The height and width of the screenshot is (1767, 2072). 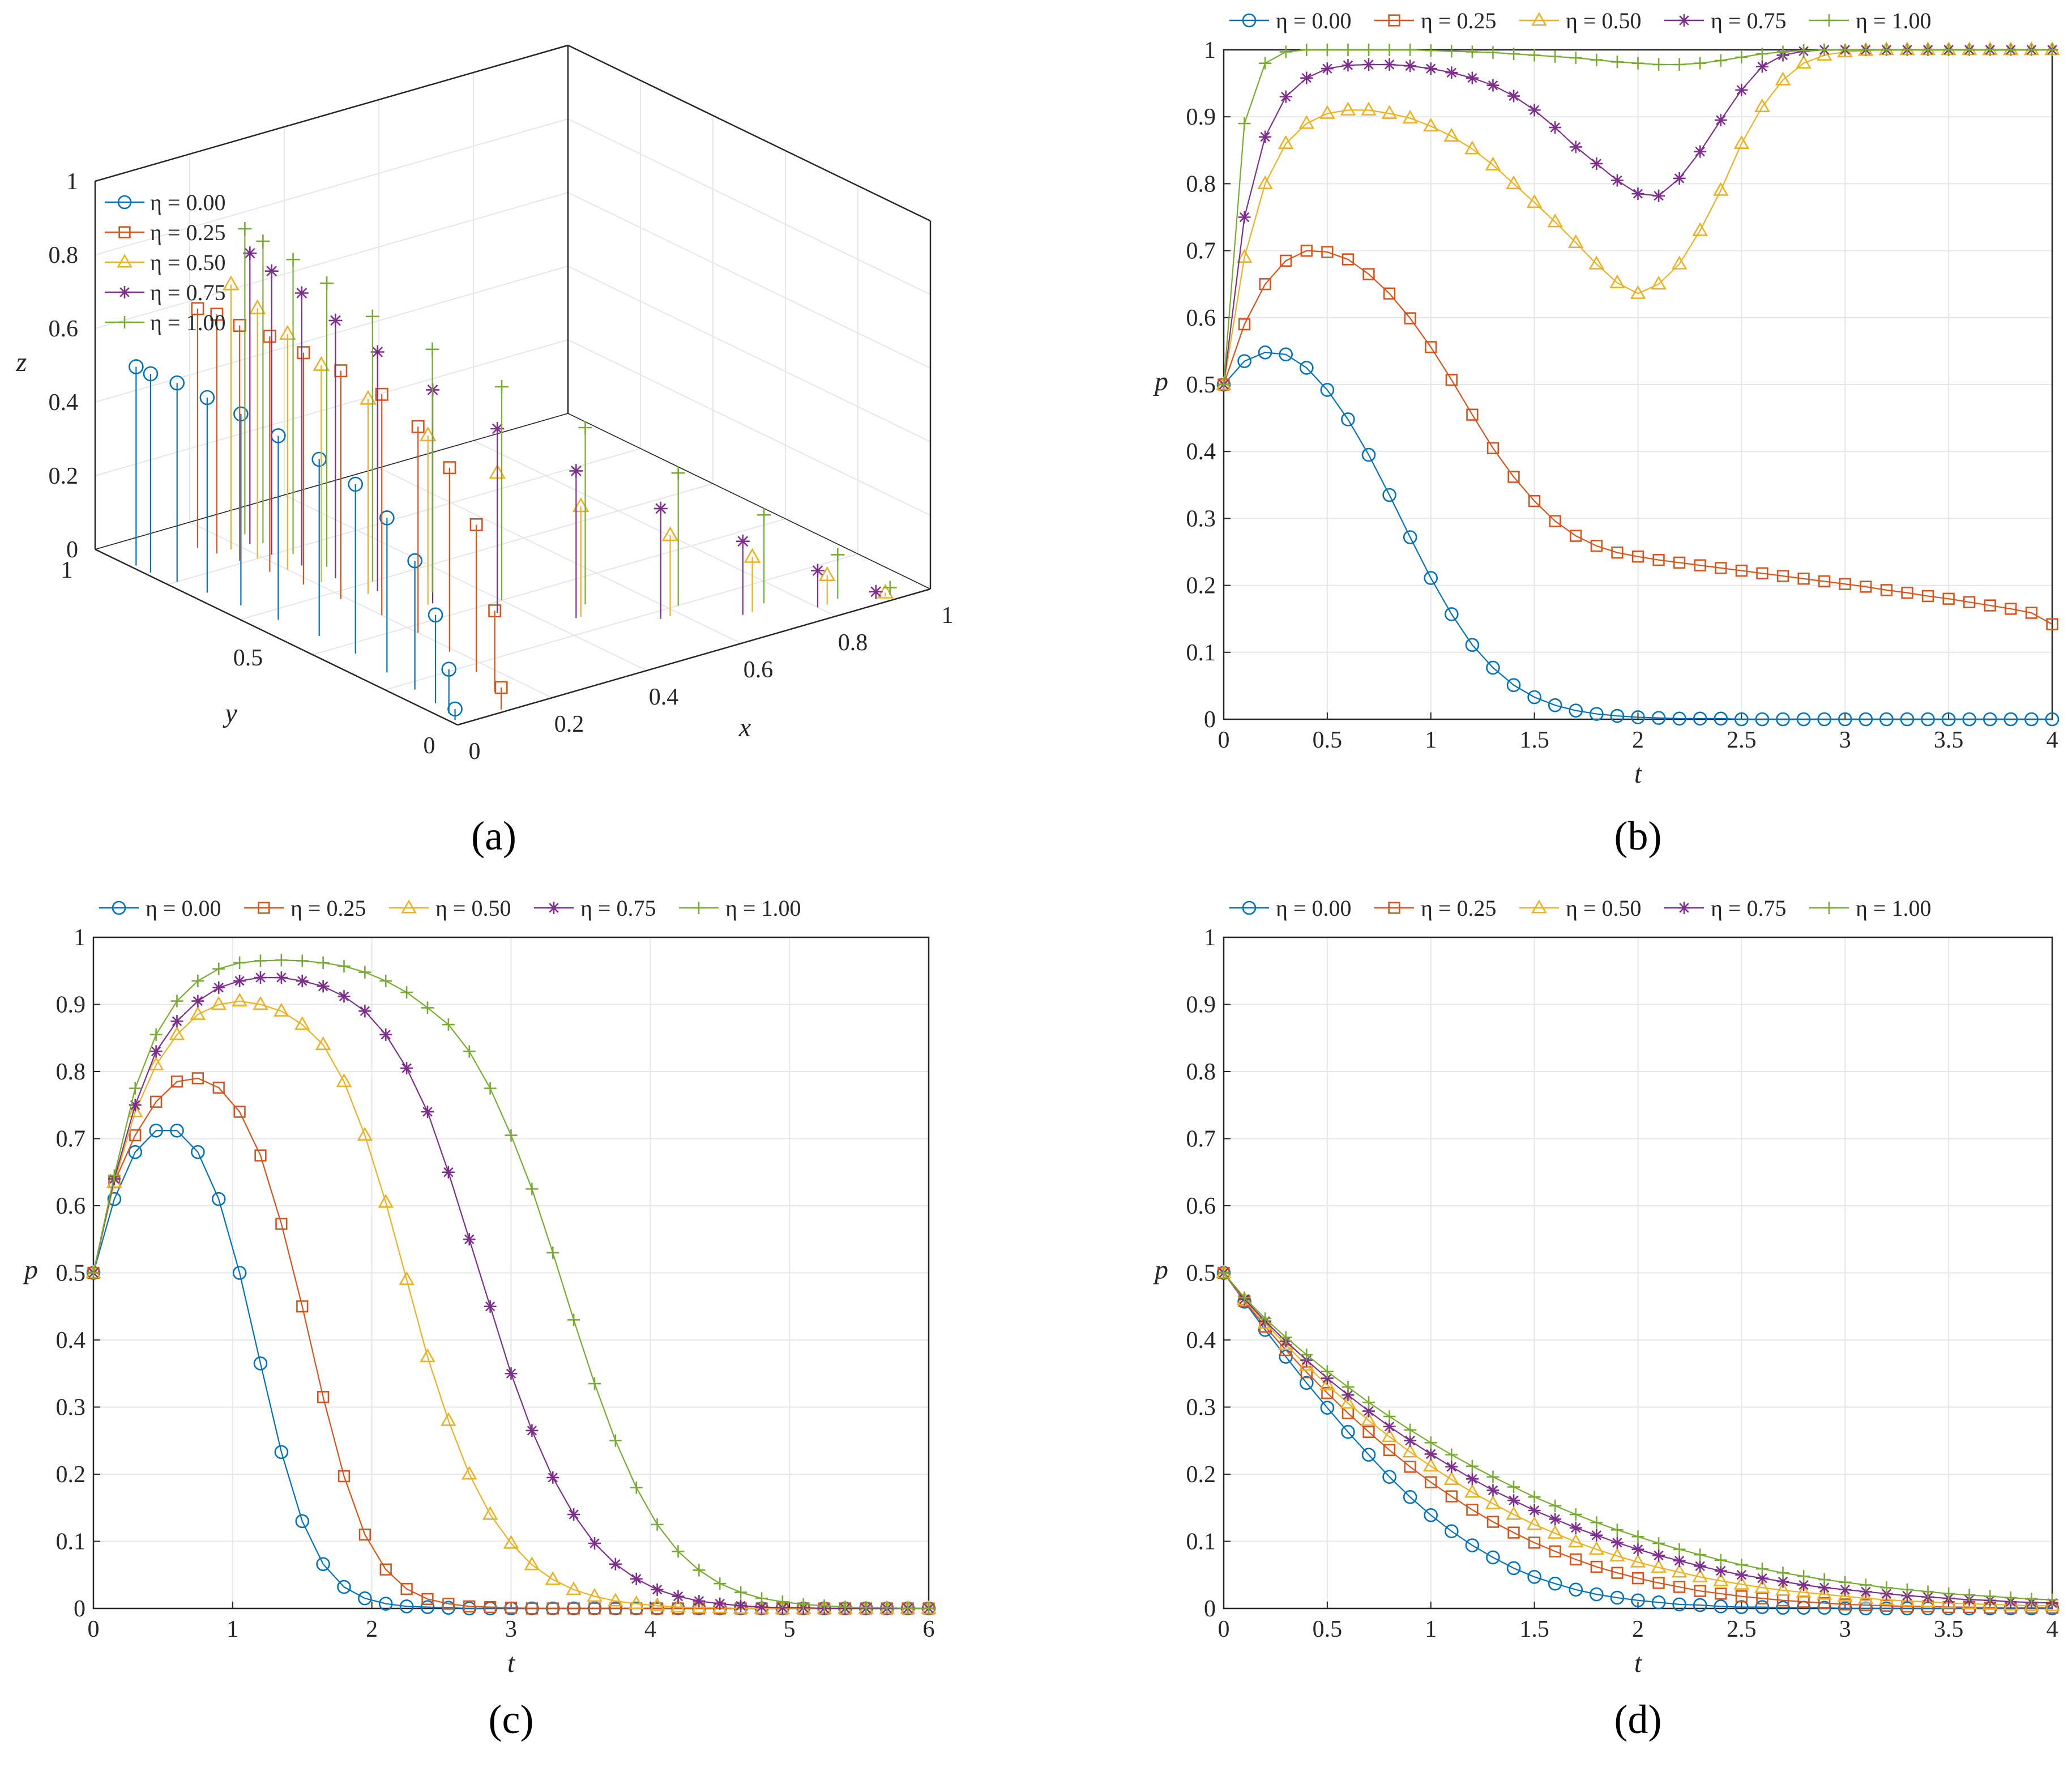 I want to click on y-tick-label: 1, so click(x=80, y=938).